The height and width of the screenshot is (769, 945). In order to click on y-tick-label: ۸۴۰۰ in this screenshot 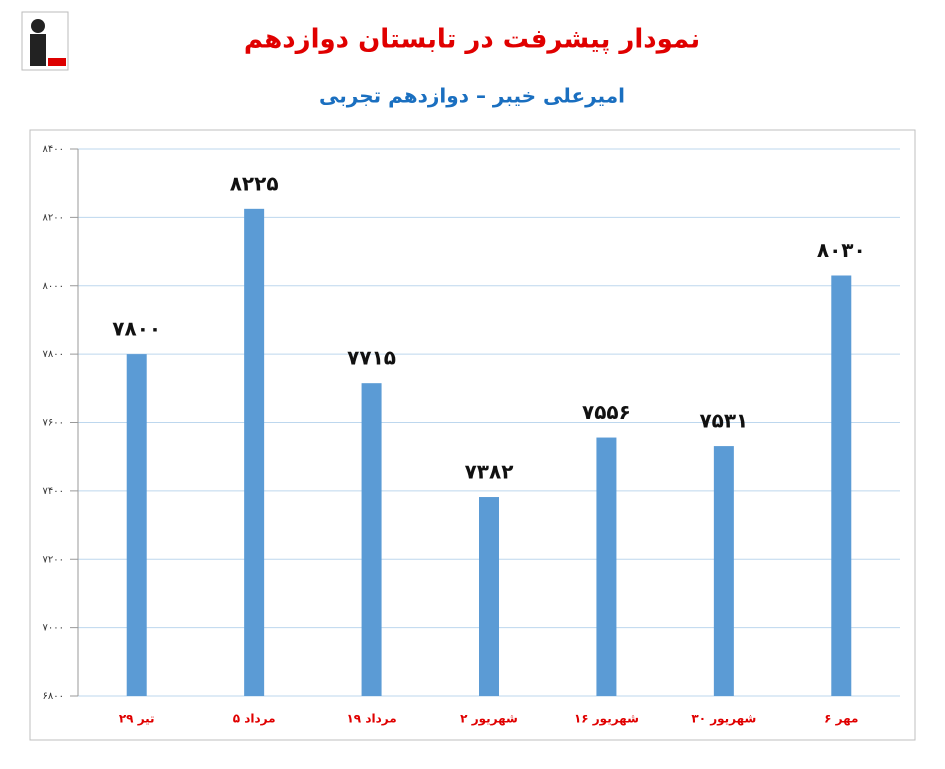, I will do `click(53, 149)`.